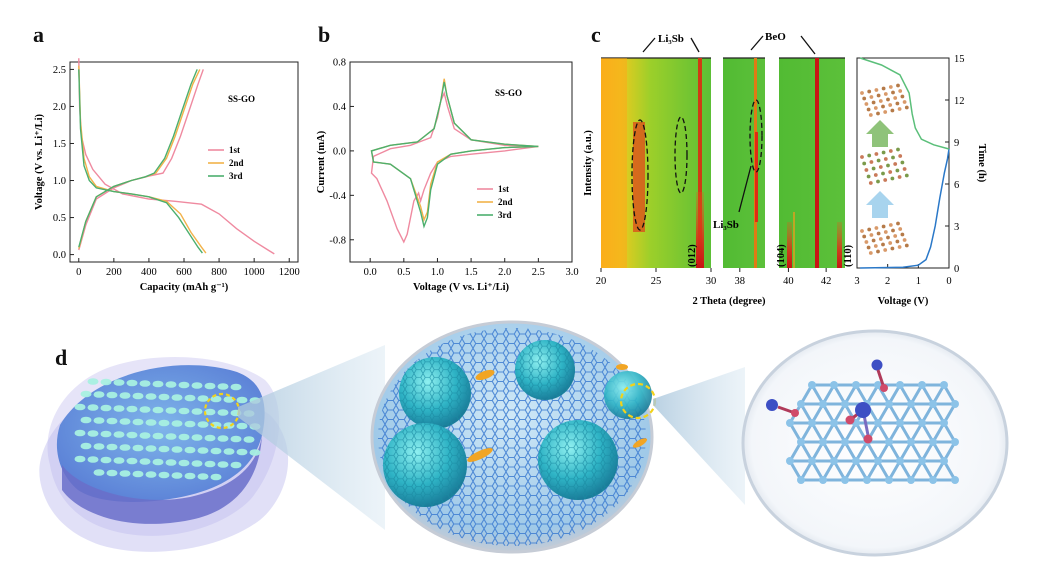  Describe the element at coordinates (184, 272) in the screenshot. I see `x-tick-label: 600` at that location.